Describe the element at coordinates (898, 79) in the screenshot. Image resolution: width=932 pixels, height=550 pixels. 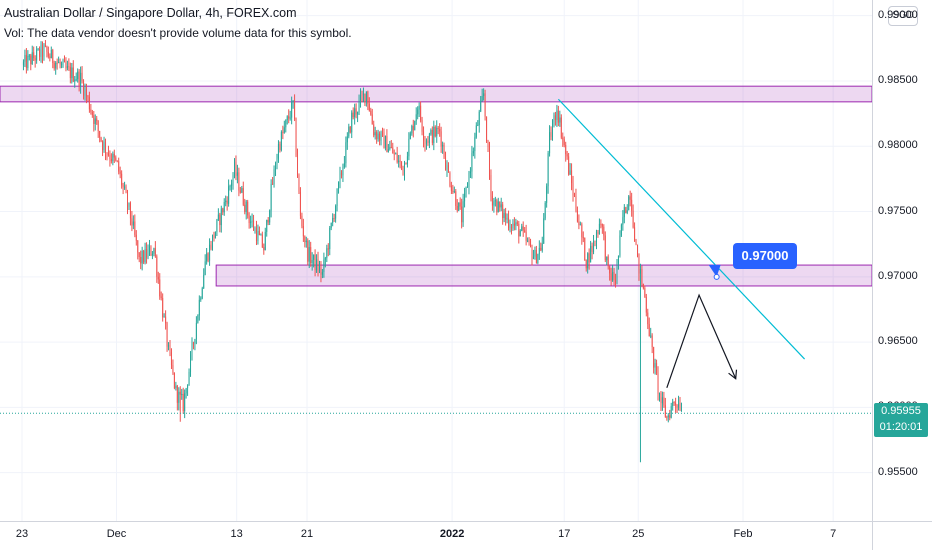
I see `price-tick-label: 0.98500` at that location.